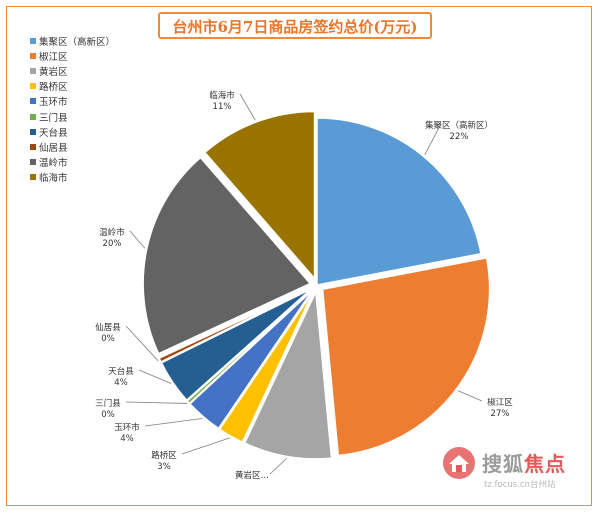  Describe the element at coordinates (53, 118) in the screenshot. I see `legend-label: 三门县` at that location.